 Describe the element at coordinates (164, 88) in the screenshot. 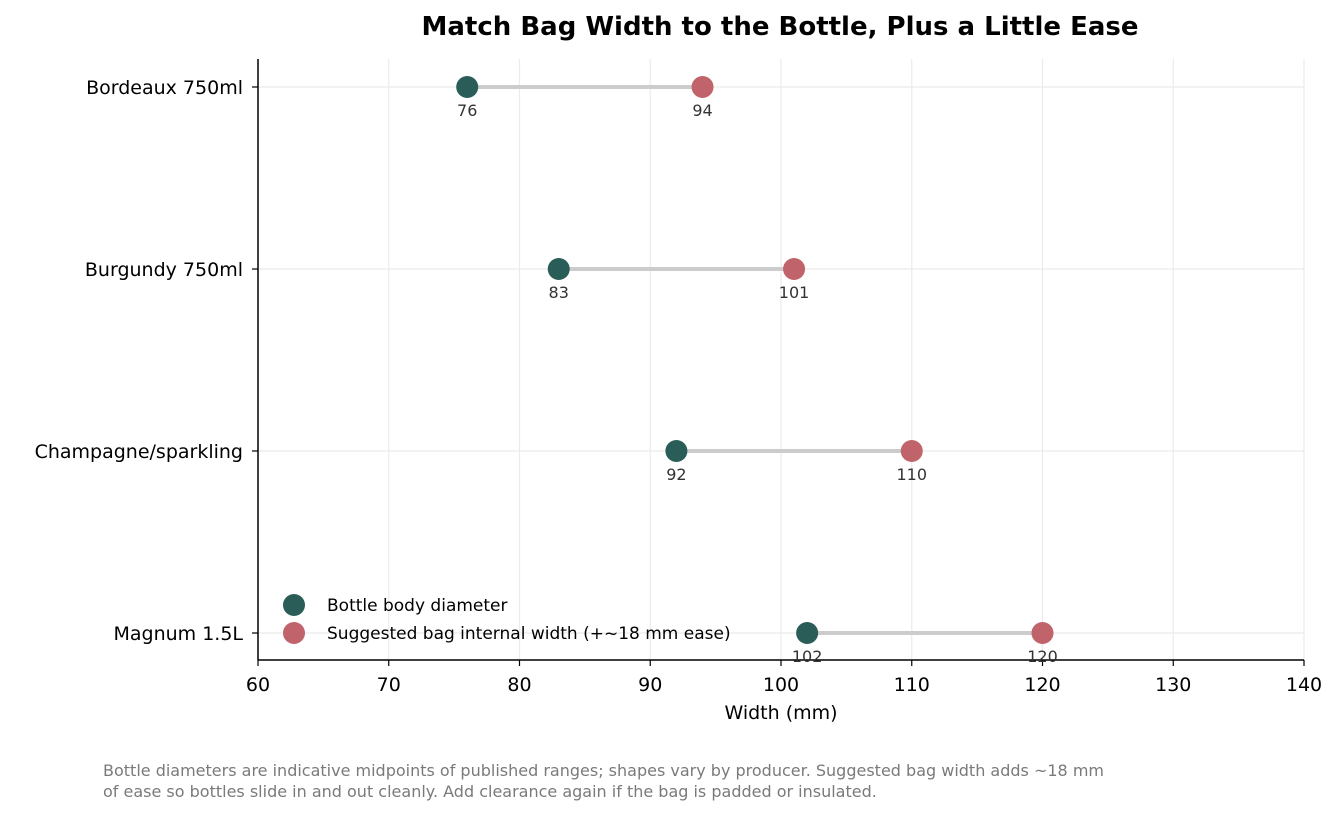

I see `y-tick-label-0: Bordeaux 750ml` at that location.